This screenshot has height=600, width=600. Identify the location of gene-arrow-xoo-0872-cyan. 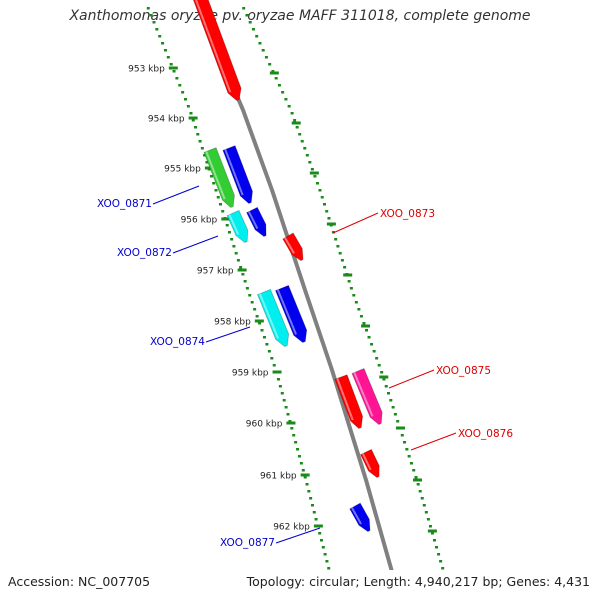
(237, 226).